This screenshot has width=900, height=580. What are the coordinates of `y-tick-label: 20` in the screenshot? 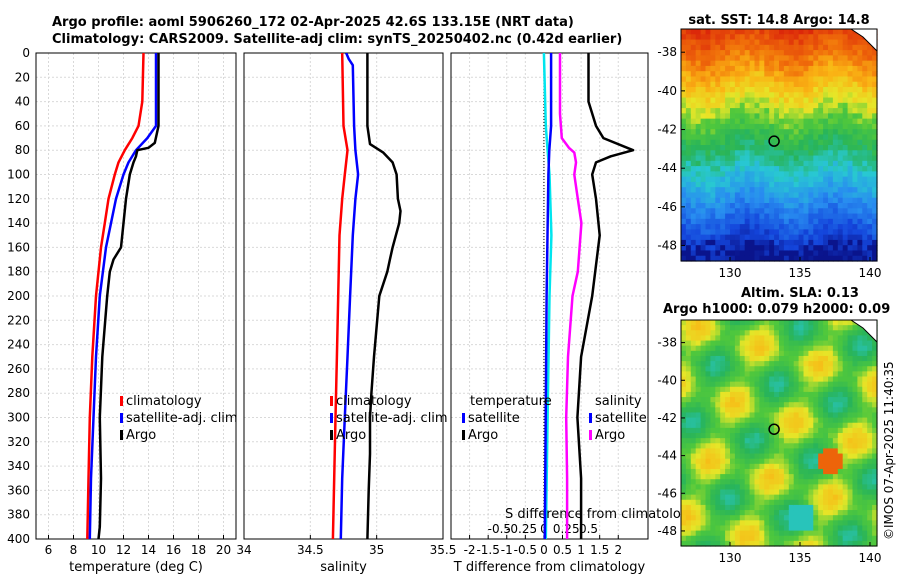 It's located at (22, 77).